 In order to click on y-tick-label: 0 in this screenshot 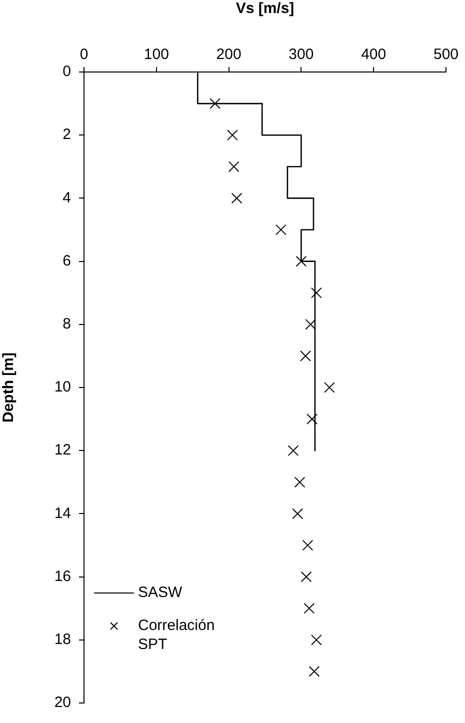, I will do `click(66, 71)`.